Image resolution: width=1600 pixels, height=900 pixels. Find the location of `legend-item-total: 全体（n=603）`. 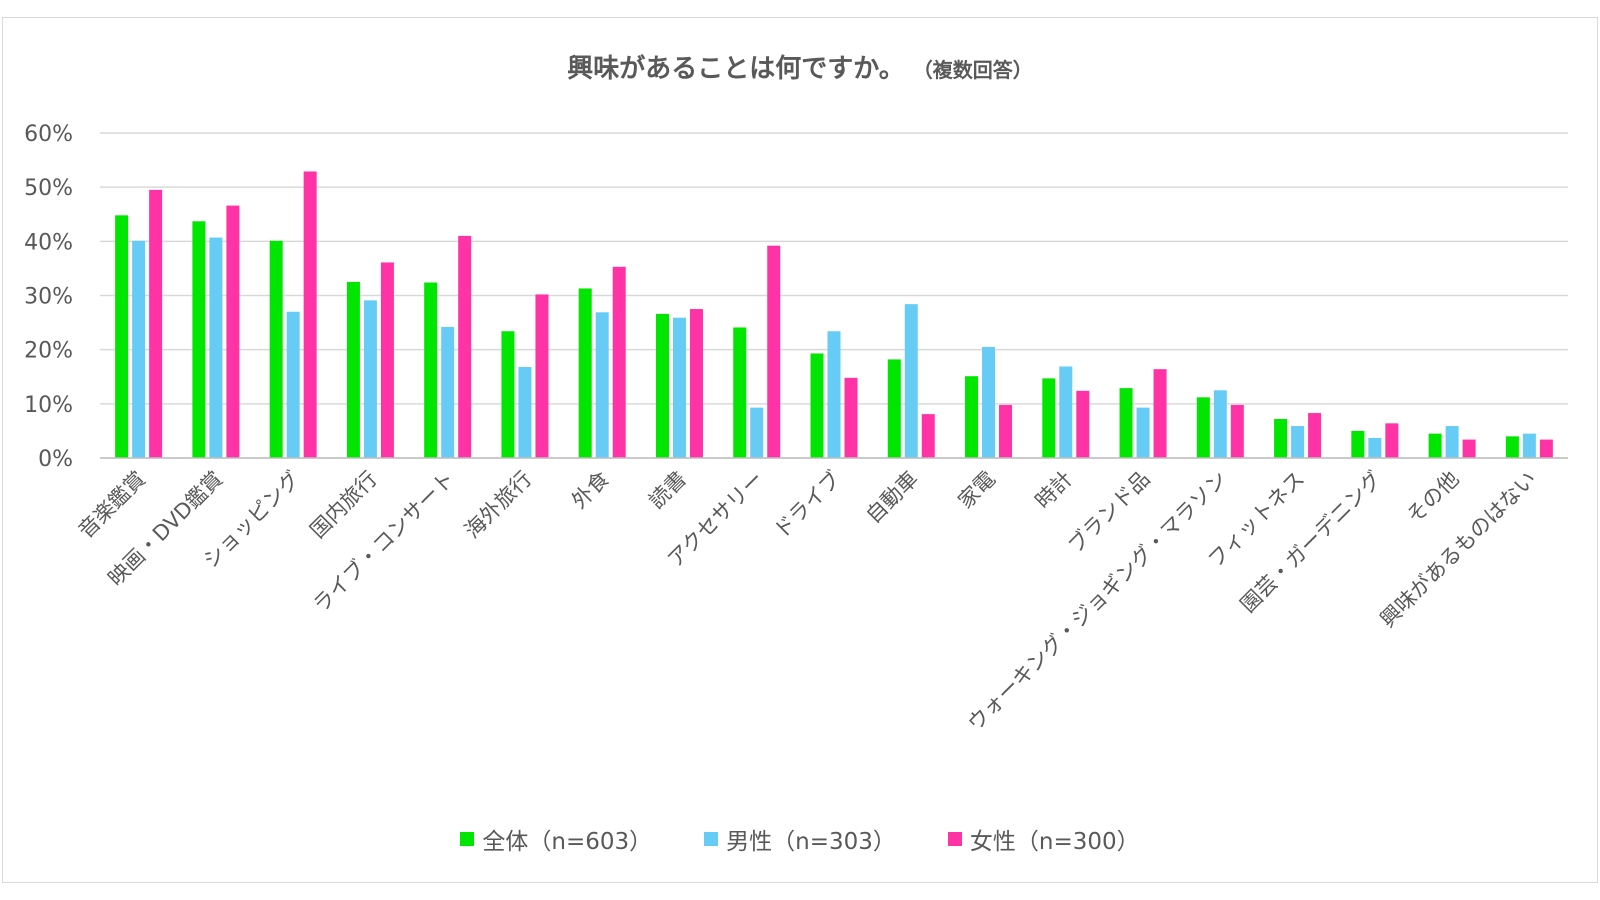

legend-item-total: 全体（n=603） is located at coordinates (556, 839).